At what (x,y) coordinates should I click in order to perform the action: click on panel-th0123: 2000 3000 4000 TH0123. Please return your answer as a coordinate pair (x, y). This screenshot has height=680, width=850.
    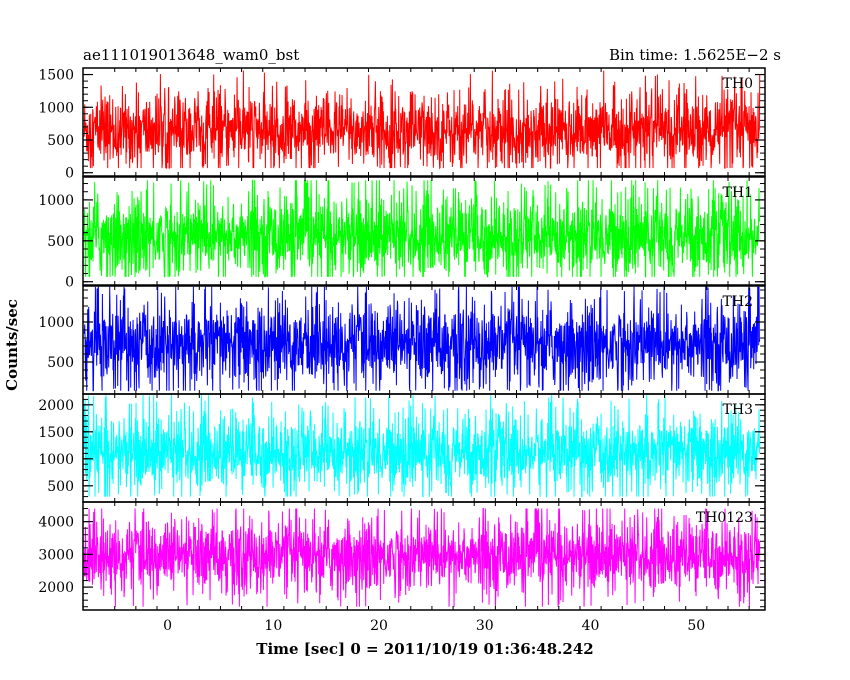
    Looking at the image, I should click on (402, 556).